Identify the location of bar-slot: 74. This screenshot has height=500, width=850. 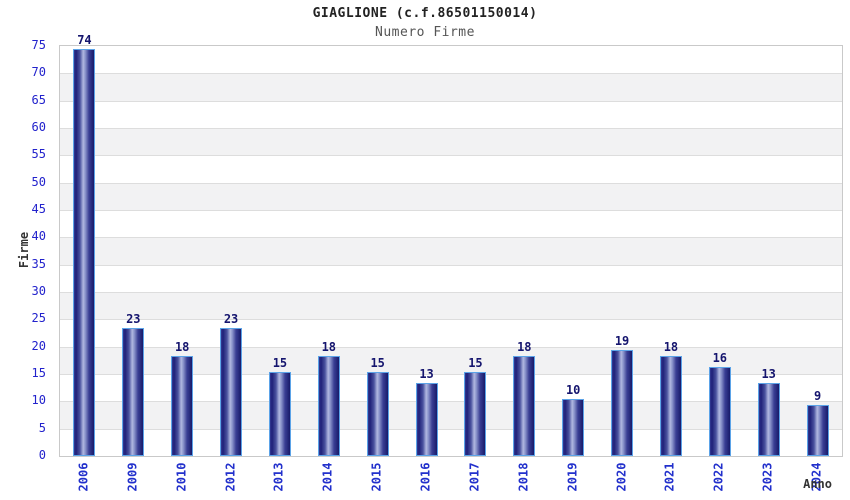
(84, 245).